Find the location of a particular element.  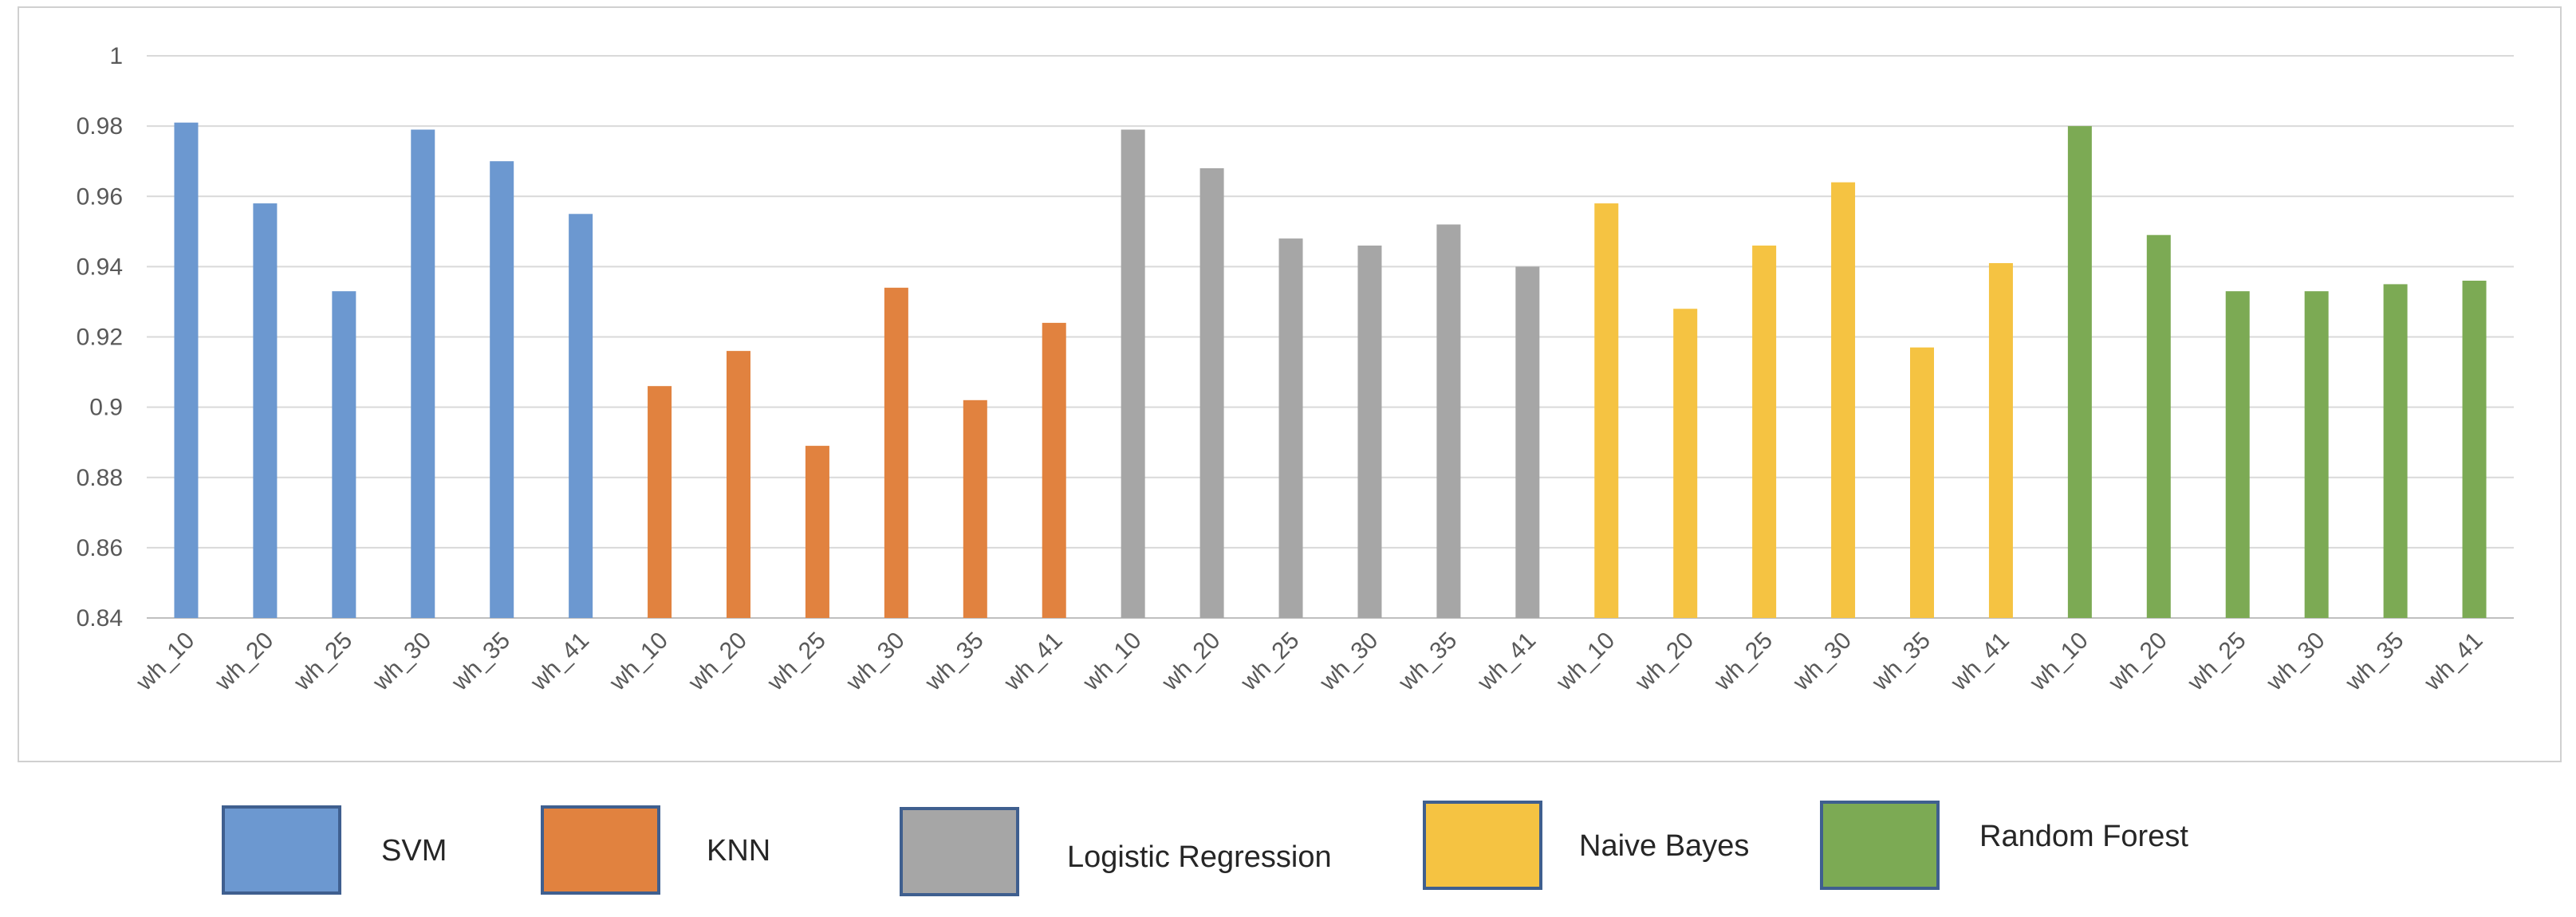

y-tick-label: 0.92 is located at coordinates (100, 338).